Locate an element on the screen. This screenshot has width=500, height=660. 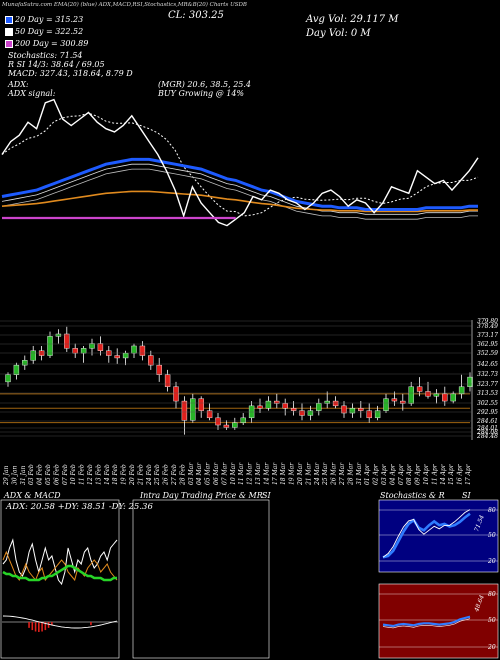
date-tick-label: 03 Mar is located at coordinates (191, 473).